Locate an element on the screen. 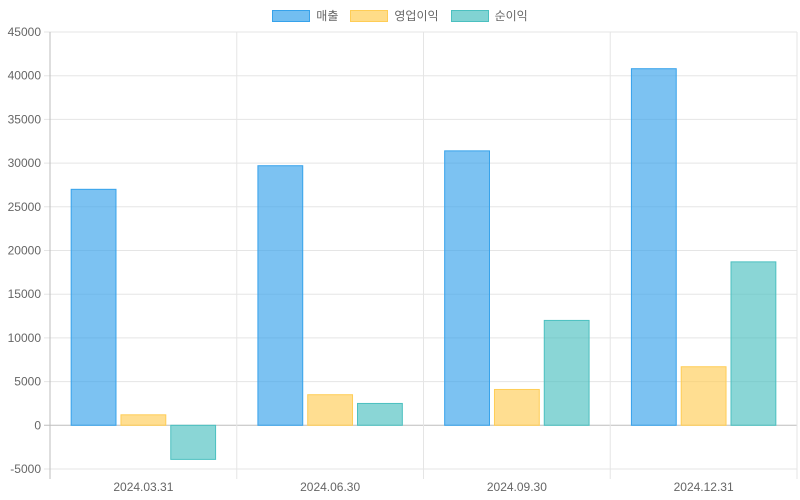 The image size is (800, 500). legend-item-net-income: 순이익 is located at coordinates (489, 15).